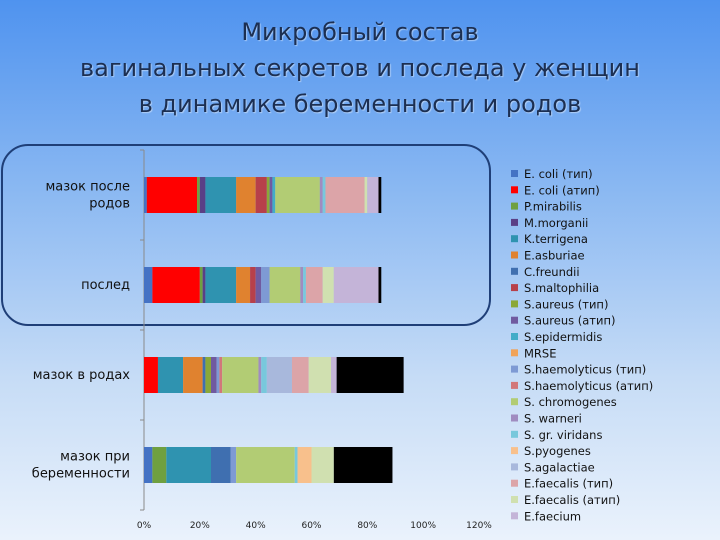  I want to click on legend-label: E.asburiae, so click(554, 256).